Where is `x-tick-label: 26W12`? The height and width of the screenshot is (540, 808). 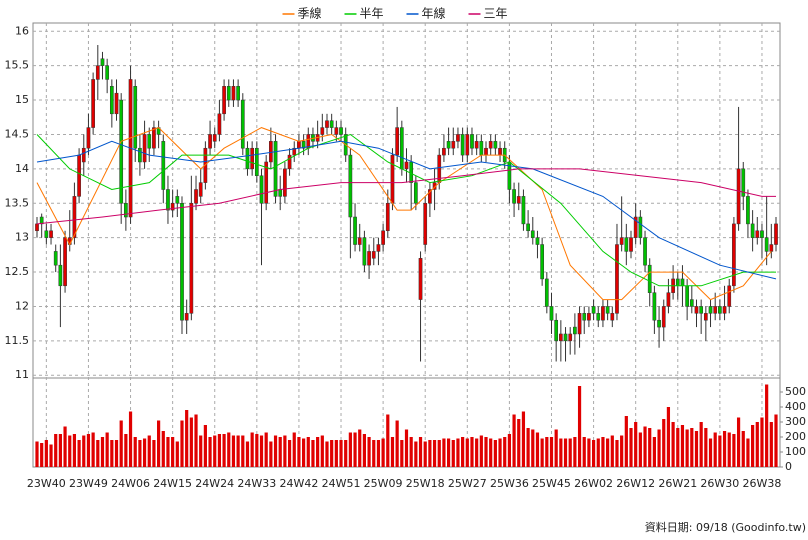
x-tick-label: 26W12 is located at coordinates (635, 483).